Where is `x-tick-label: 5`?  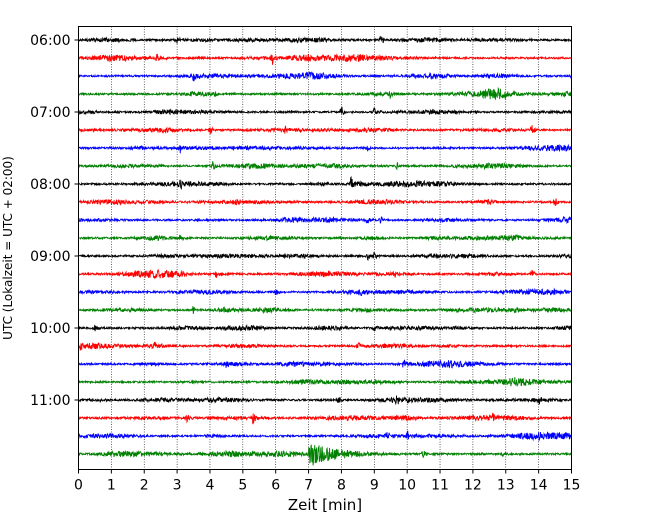
x-tick-label: 5 is located at coordinates (242, 486).